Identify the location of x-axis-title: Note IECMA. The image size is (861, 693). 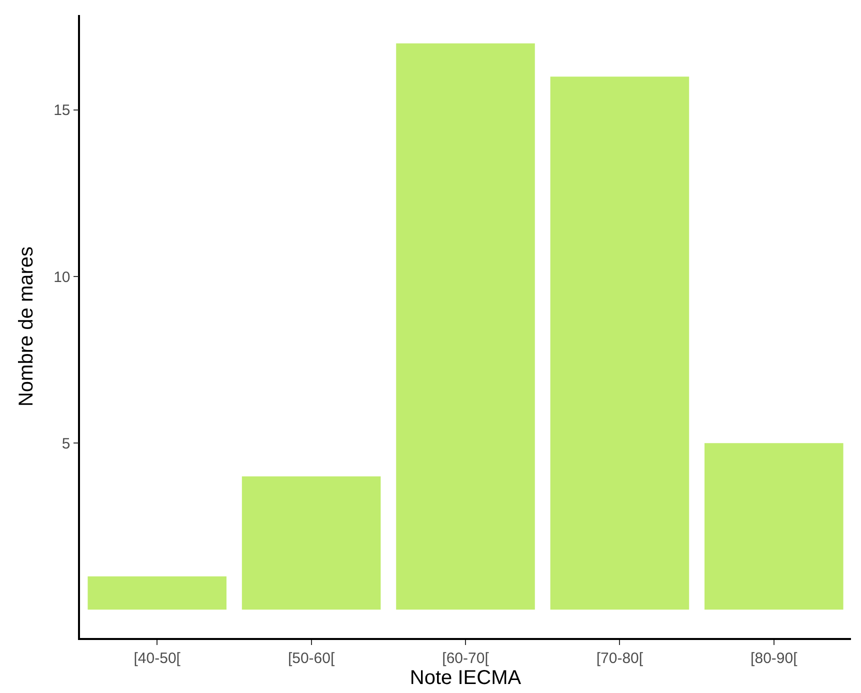
(466, 677).